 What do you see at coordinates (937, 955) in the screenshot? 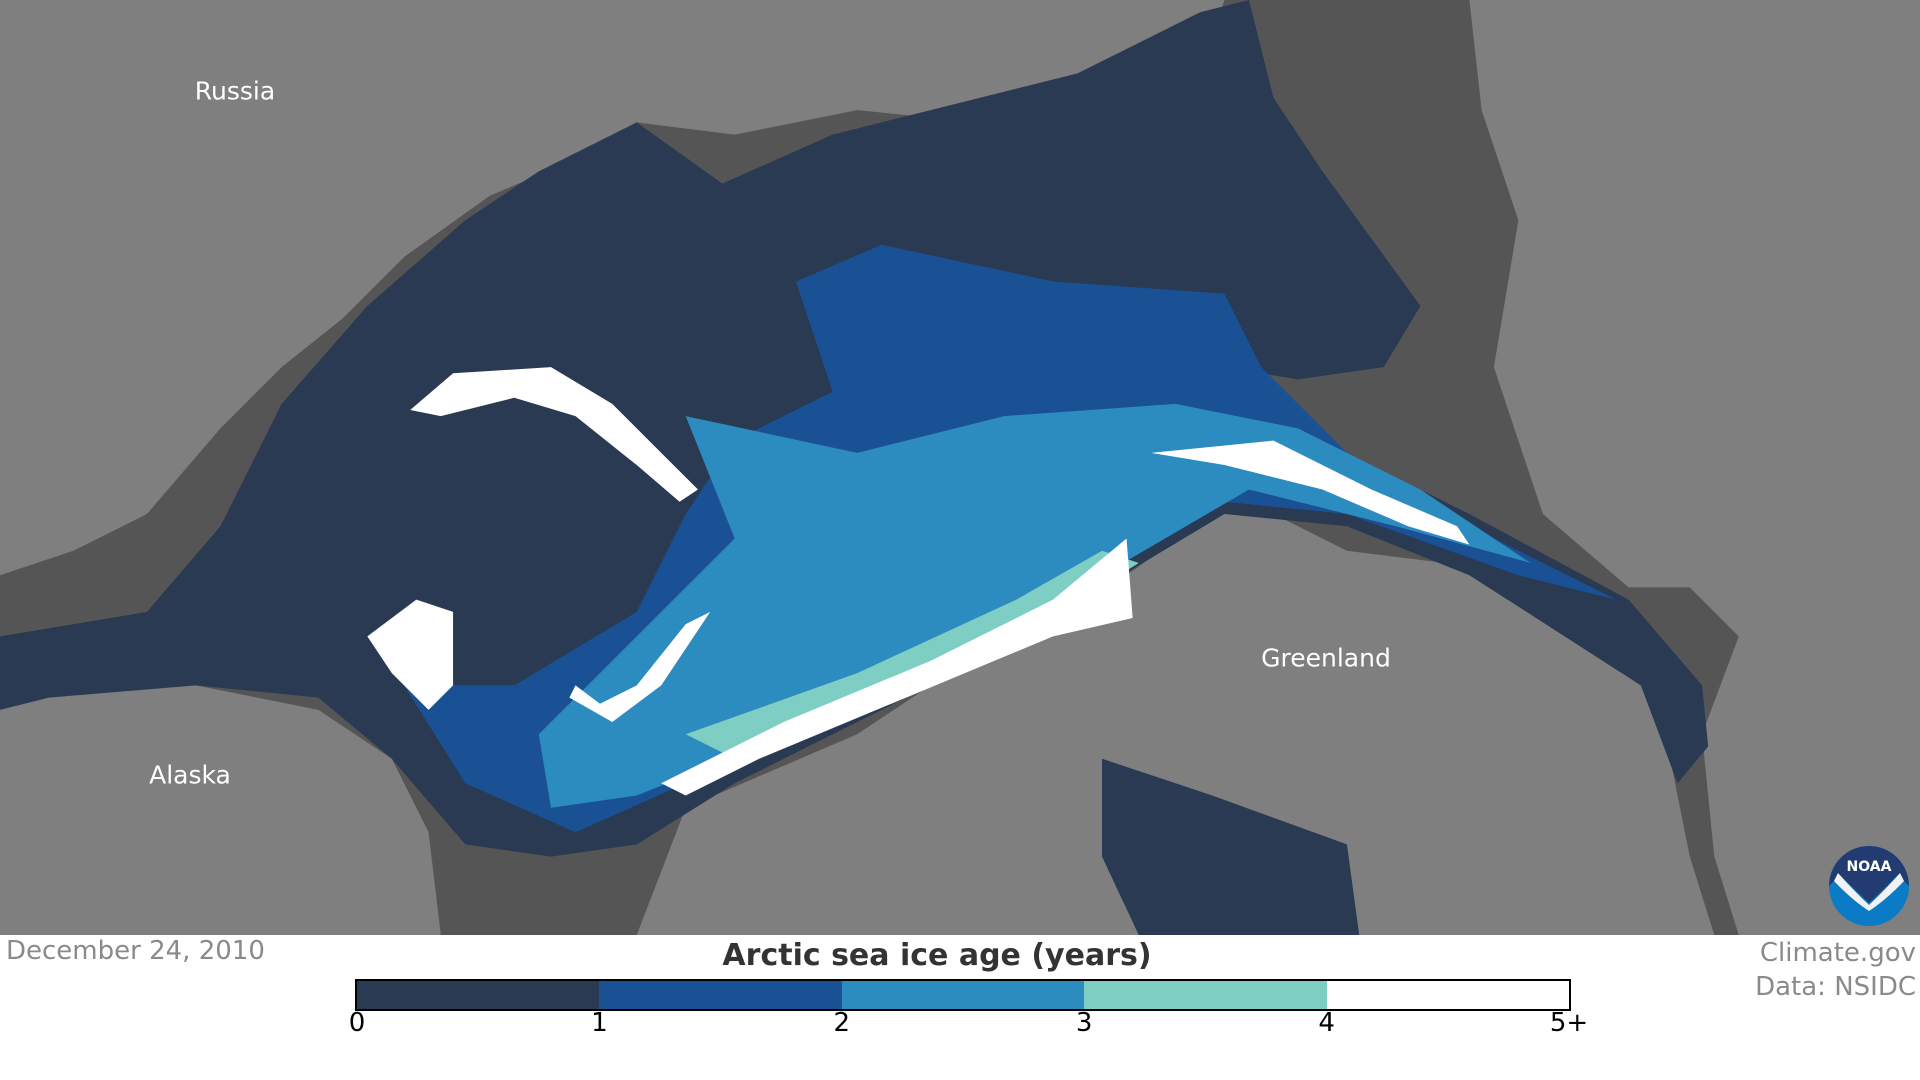
I see `legend-title: Arctic sea ice age (years)` at bounding box center [937, 955].